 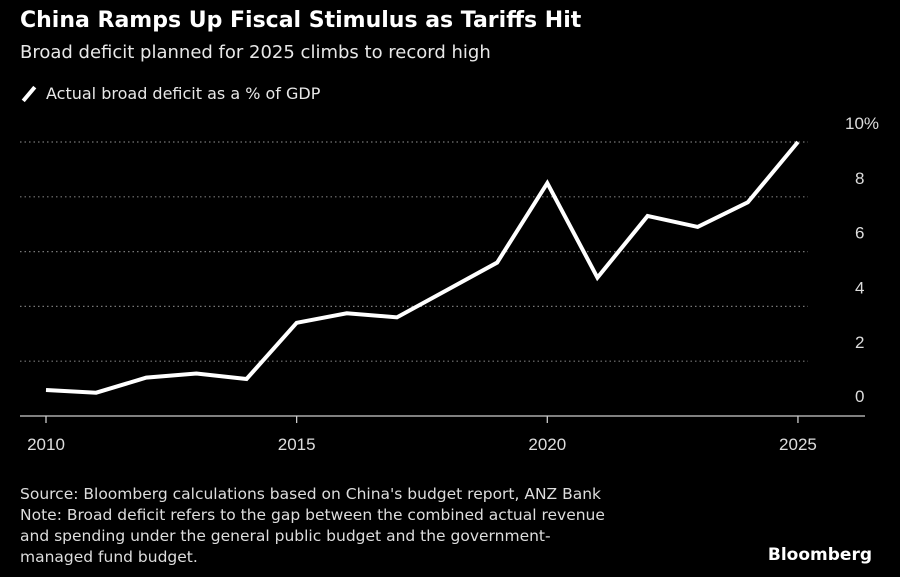 What do you see at coordinates (46, 444) in the screenshot?
I see `x-tick-label: 2010` at bounding box center [46, 444].